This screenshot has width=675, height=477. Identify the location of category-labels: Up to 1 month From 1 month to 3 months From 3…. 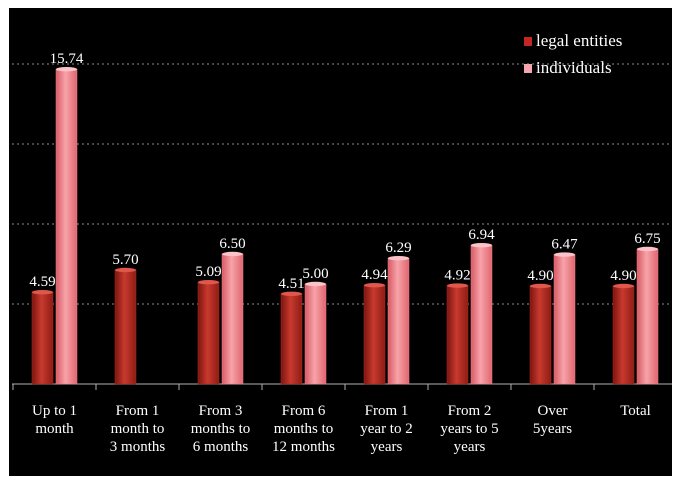
(341, 429).